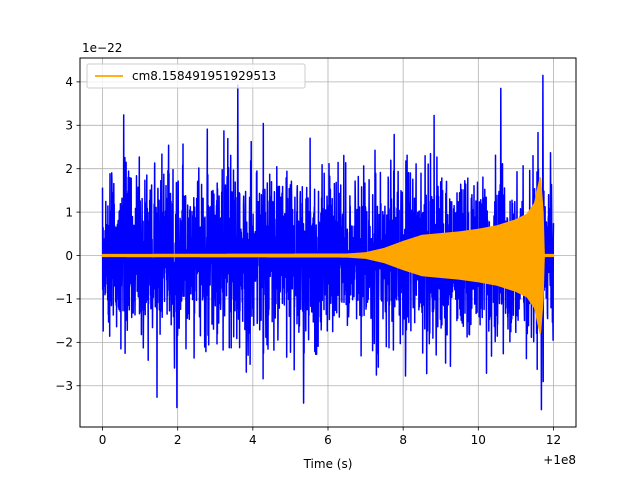 The height and width of the screenshot is (480, 640). Describe the element at coordinates (559, 460) in the screenshot. I see `x-offset-label: +1e8` at that location.